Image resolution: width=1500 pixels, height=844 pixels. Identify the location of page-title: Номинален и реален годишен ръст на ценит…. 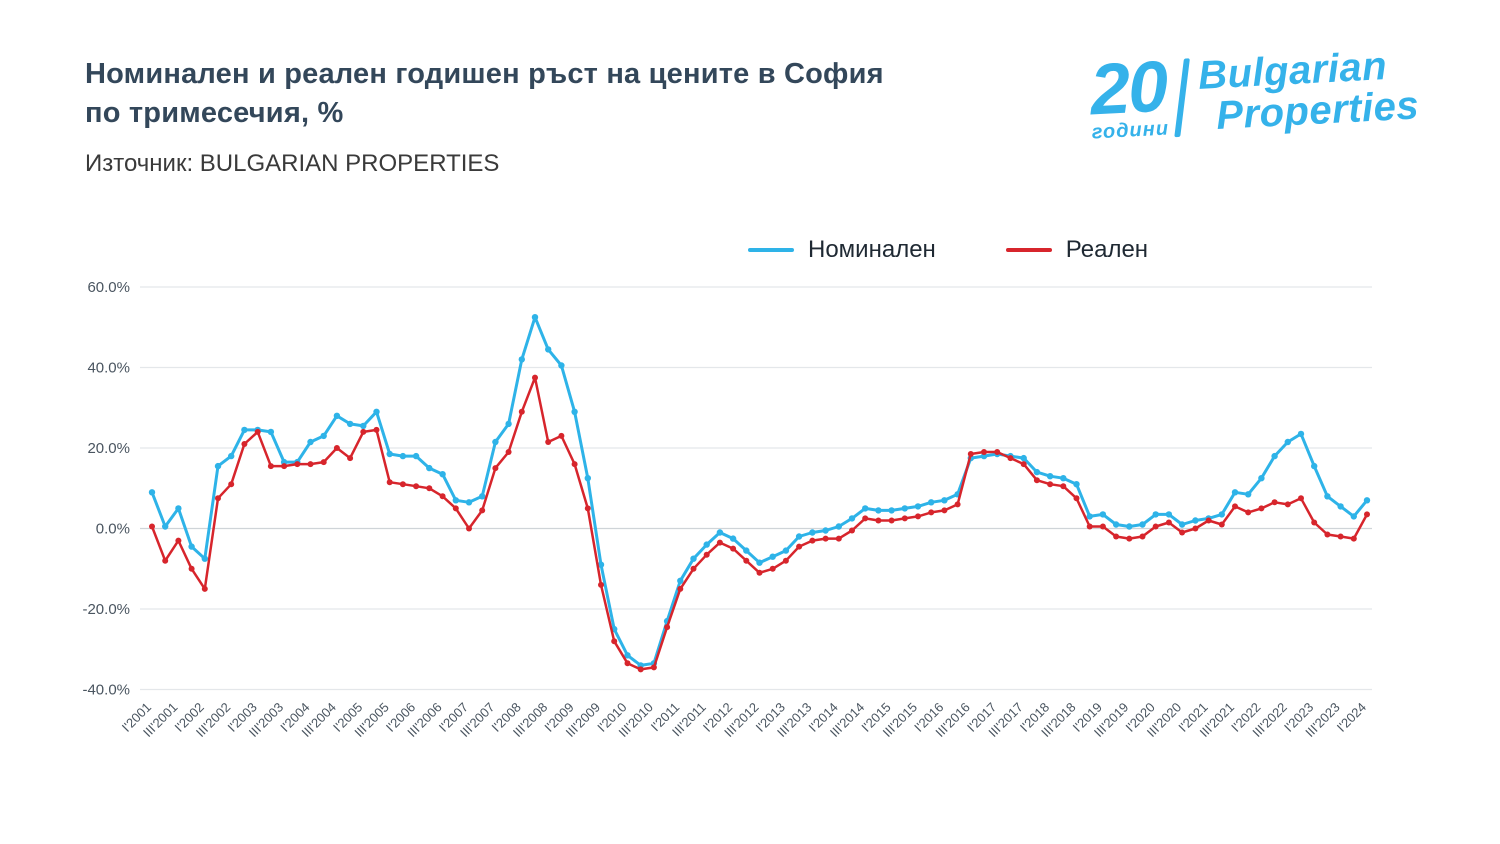
(484, 94).